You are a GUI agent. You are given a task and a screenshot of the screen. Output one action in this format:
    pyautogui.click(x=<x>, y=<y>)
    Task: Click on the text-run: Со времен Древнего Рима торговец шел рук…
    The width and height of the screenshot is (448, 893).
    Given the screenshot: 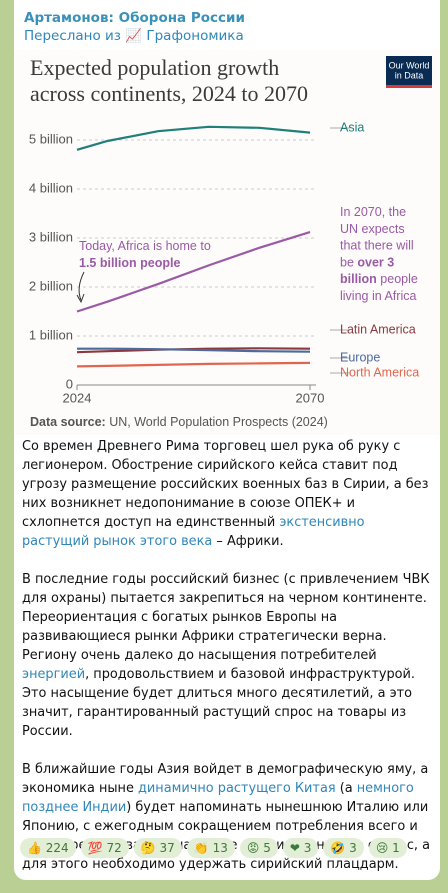 What is the action you would take?
    pyautogui.click(x=225, y=484)
    